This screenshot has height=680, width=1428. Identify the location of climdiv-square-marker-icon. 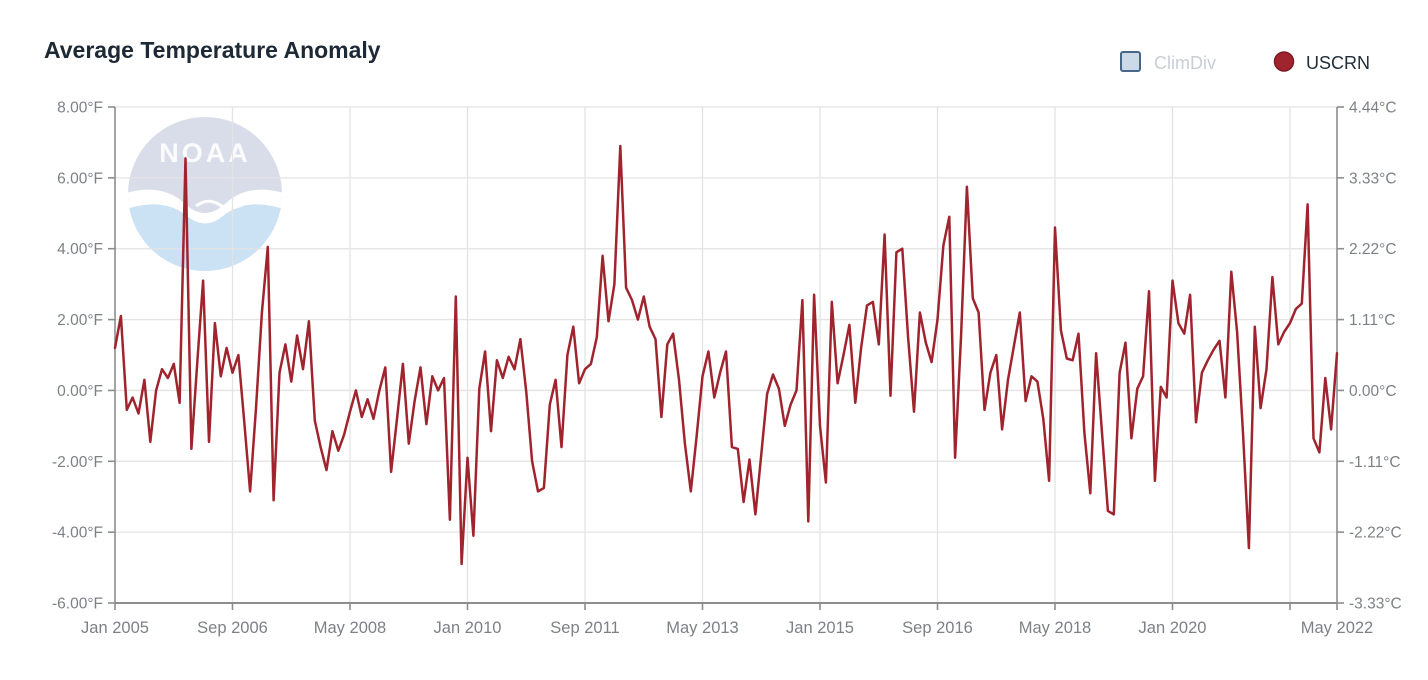
(1130, 61).